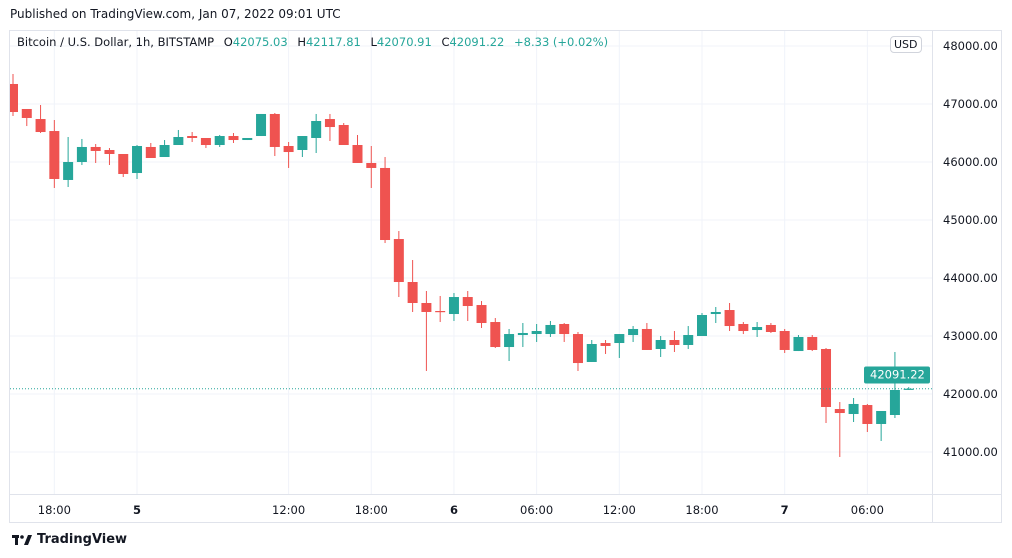 The width and height of the screenshot is (1012, 558). I want to click on price-tick-label: 47000.00, so click(970, 104).